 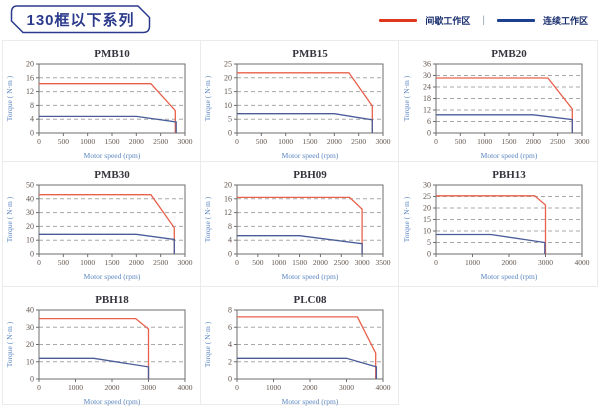 What do you see at coordinates (113, 175) in the screenshot?
I see `chart-title: PMB30` at bounding box center [113, 175].